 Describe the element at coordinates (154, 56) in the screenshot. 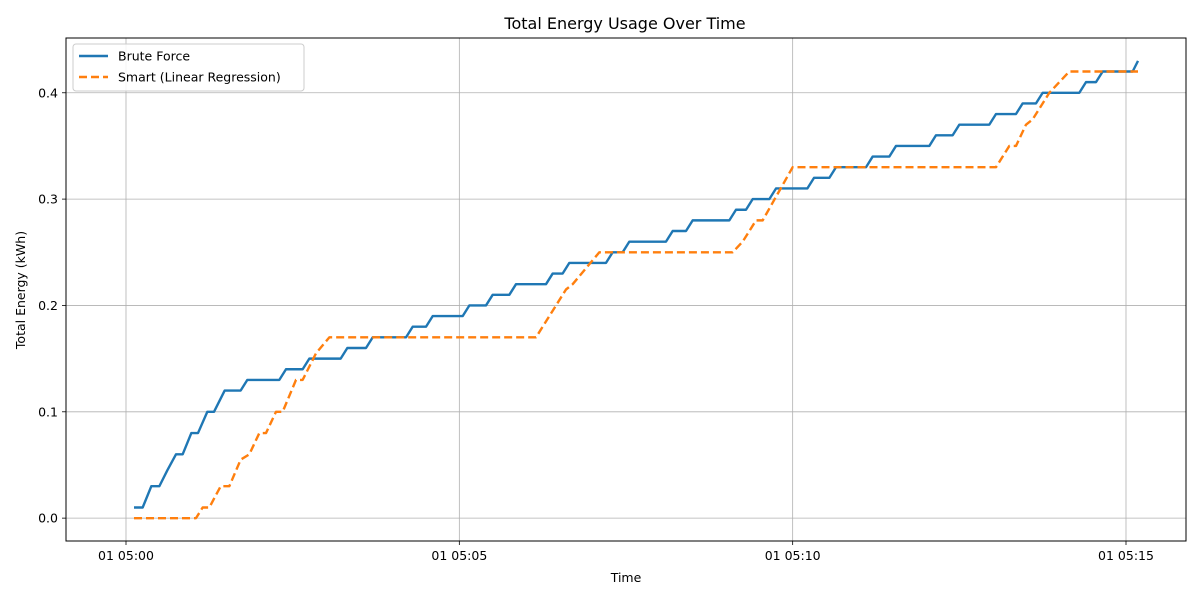

I see `legend-label: Brute Force` at that location.